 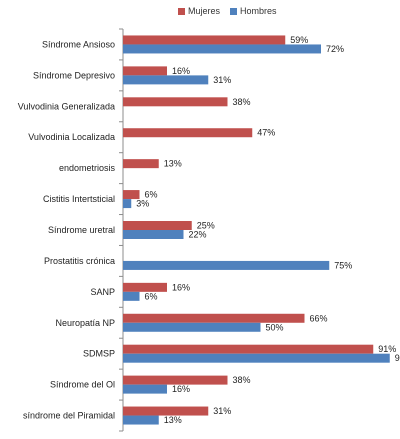 I want to click on data-label-hombres: 75%, so click(x=343, y=265).